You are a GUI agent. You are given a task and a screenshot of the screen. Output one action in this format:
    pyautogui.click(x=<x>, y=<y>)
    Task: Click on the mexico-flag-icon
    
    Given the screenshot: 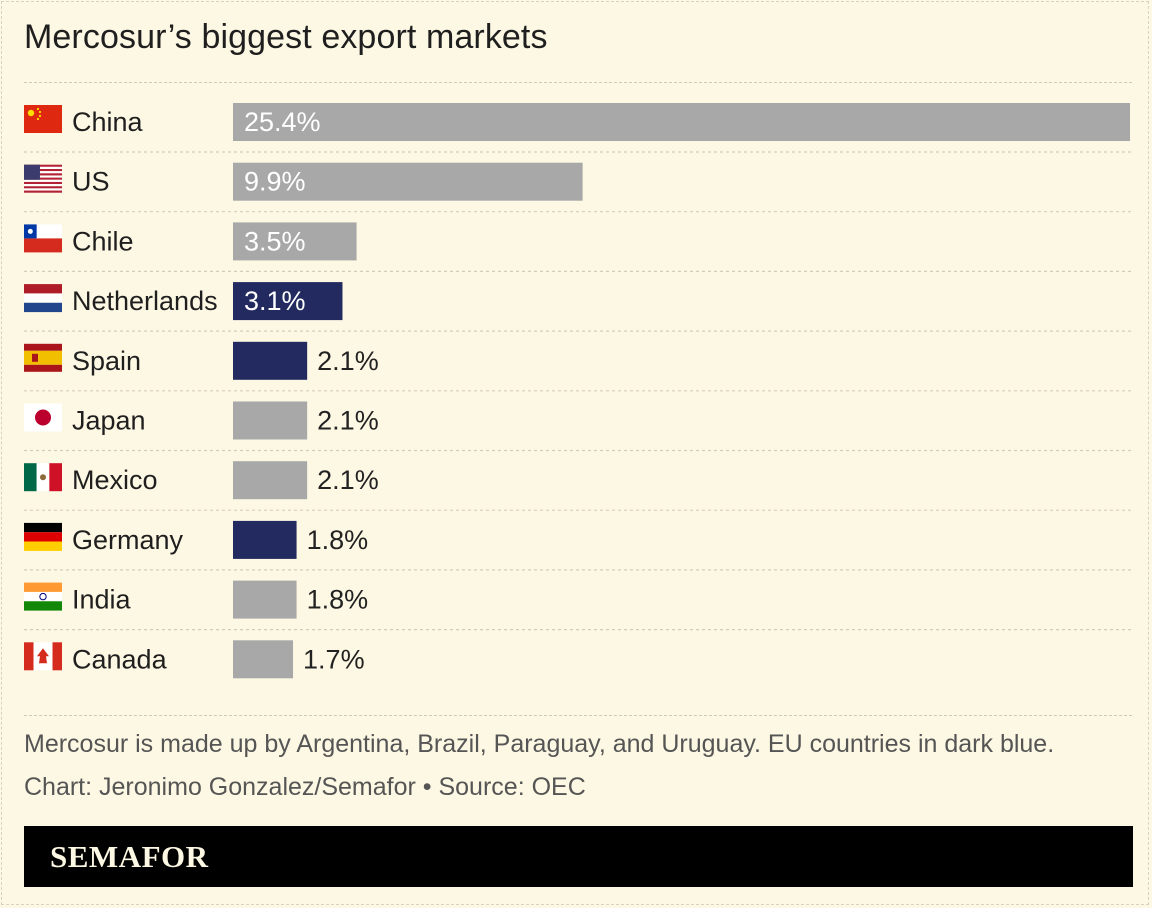 What is the action you would take?
    pyautogui.click(x=43, y=477)
    